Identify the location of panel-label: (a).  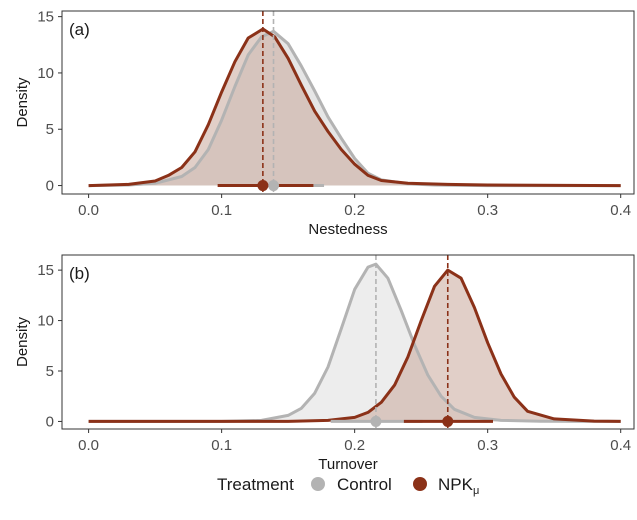
(79, 29).